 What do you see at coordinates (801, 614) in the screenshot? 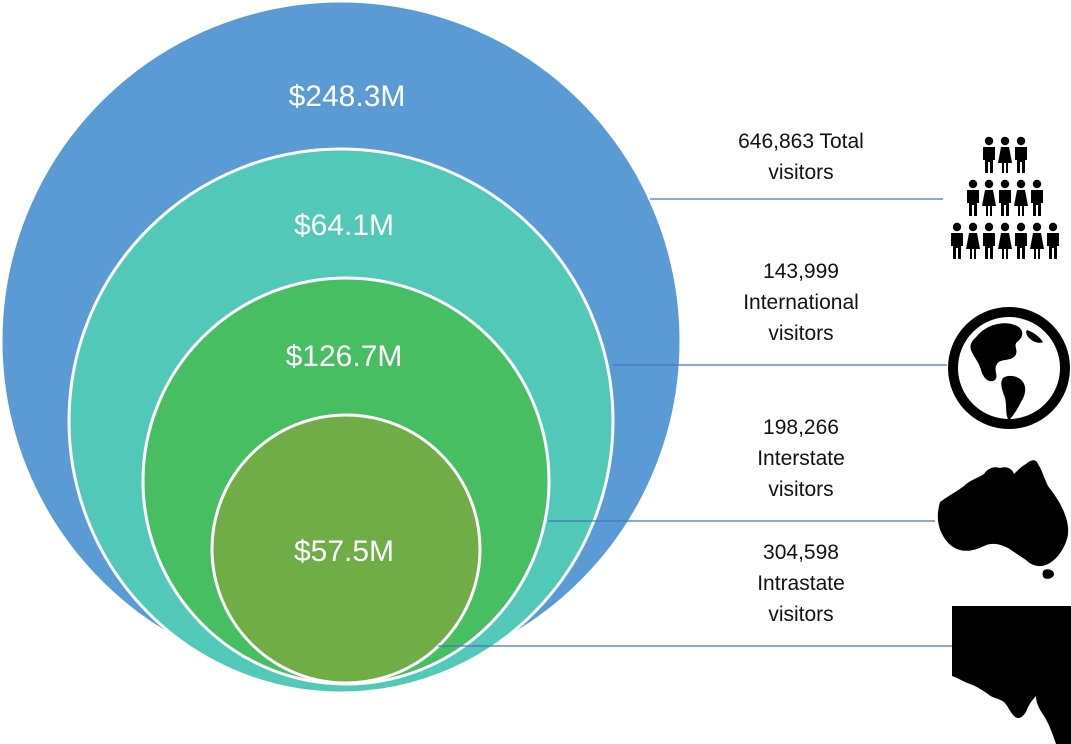
I see `caption-intrastate-line-3: visitors` at bounding box center [801, 614].